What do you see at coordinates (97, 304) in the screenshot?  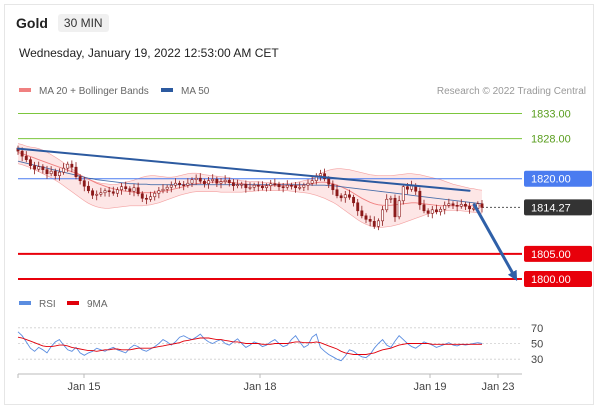 I see `rsi-legend-label-1: 9MA` at bounding box center [97, 304].